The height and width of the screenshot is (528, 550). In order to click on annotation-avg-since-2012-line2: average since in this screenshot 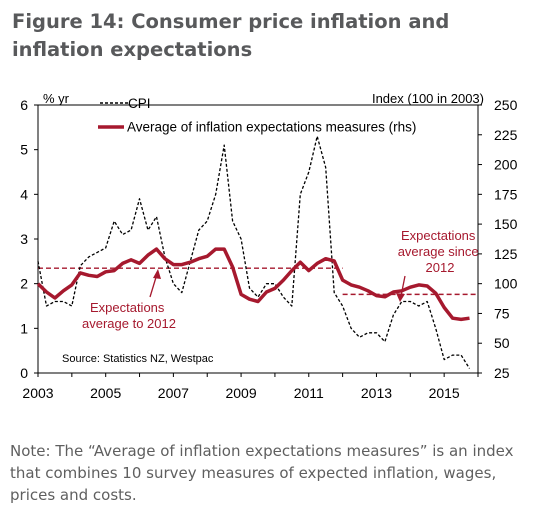, I will do `click(438, 251)`.